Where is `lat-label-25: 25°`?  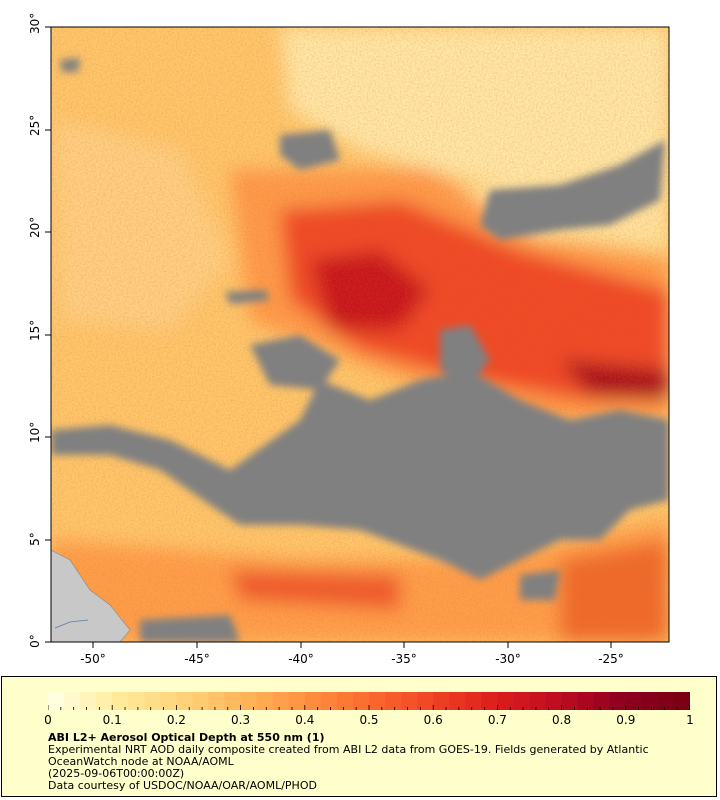 lat-label-25: 25° is located at coordinates (35, 125).